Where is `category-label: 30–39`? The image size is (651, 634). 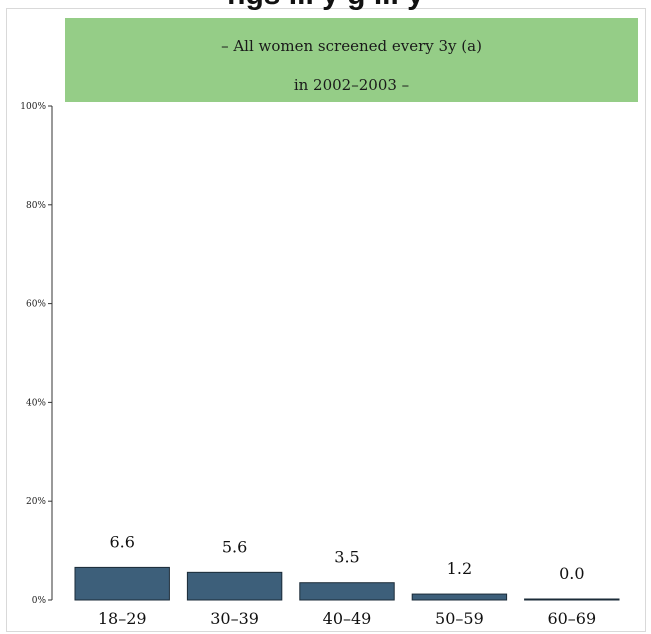 category-label: 30–39 is located at coordinates (234, 618).